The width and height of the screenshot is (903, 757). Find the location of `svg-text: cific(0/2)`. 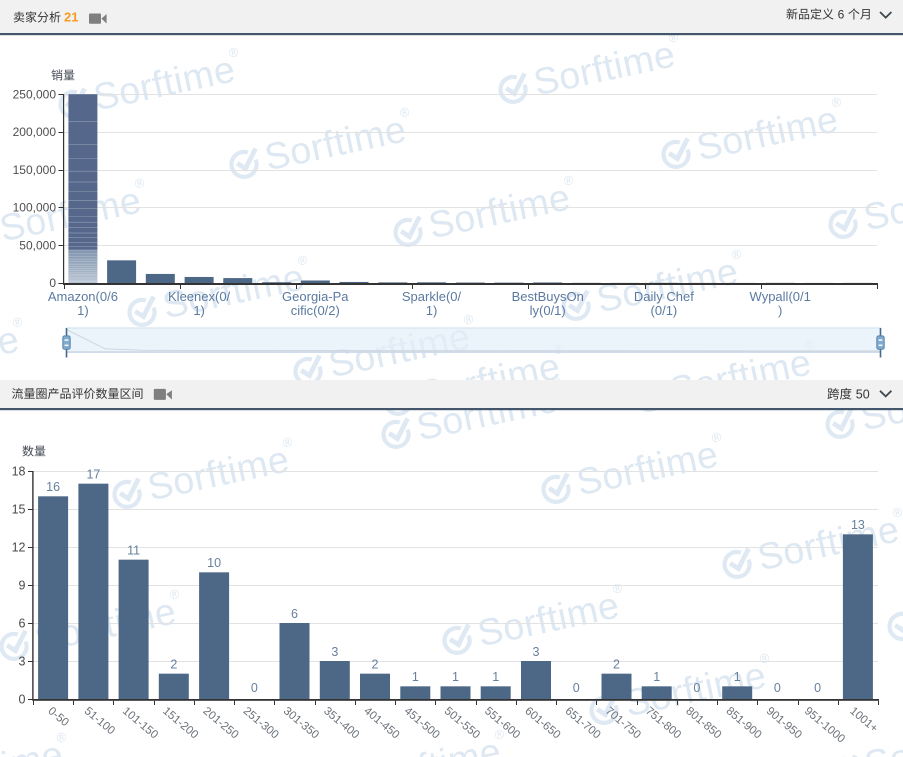

svg-text: cific(0/2) is located at coordinates (315, 310).